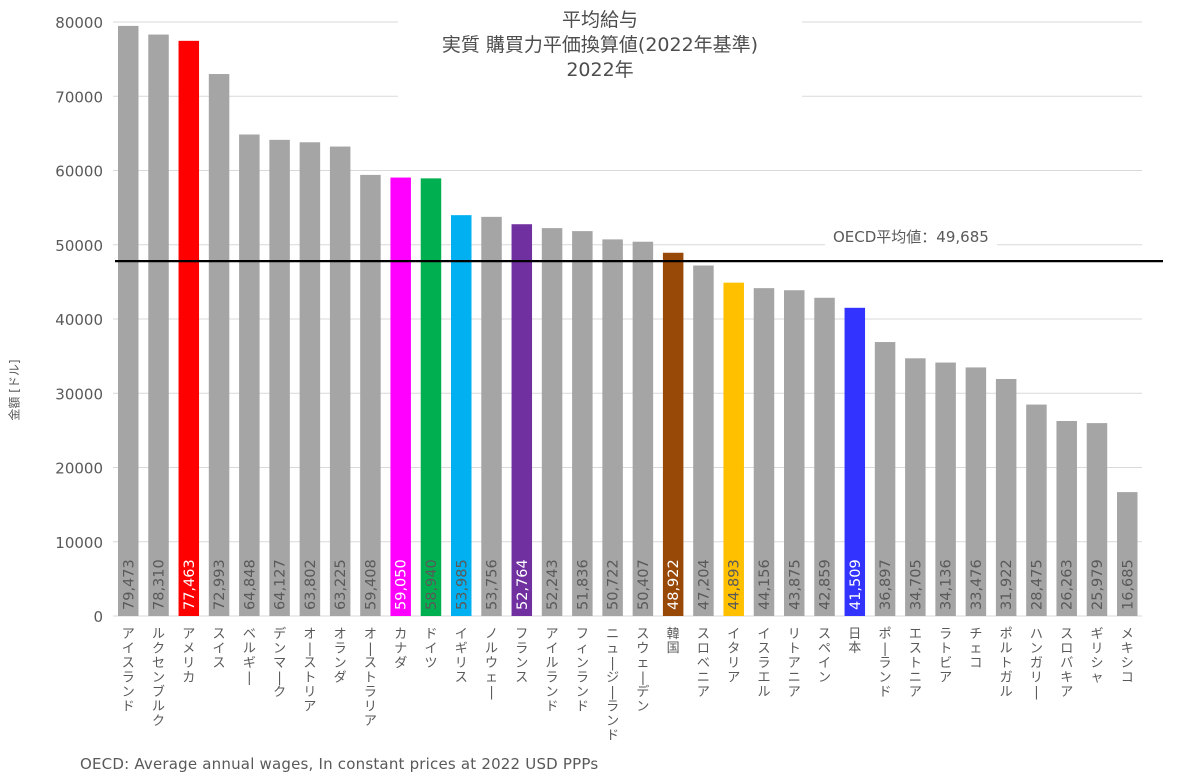  I want to click on x-tick-label: オ|ストラリア, so click(370, 678).